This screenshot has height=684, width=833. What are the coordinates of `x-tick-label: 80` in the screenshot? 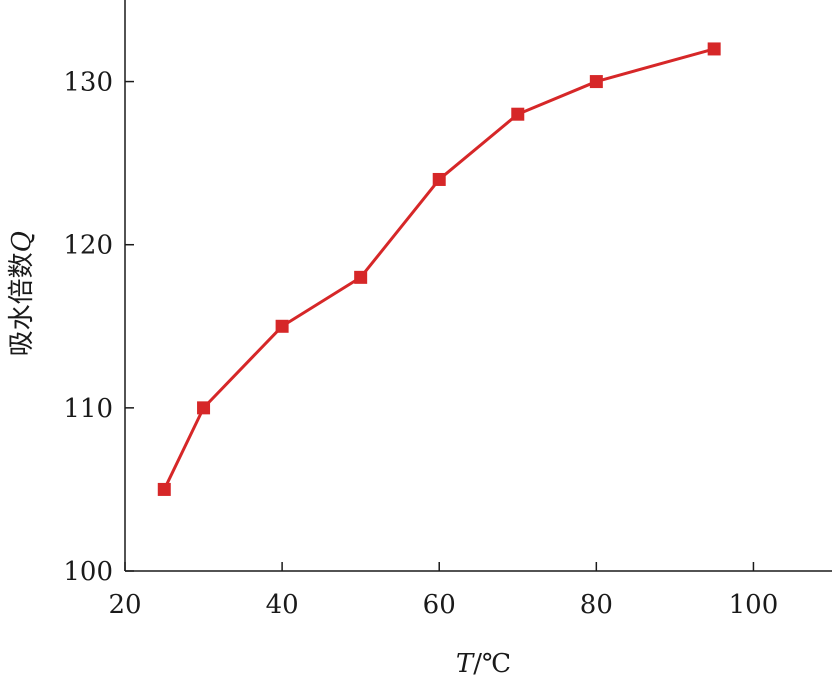 It's located at (596, 605).